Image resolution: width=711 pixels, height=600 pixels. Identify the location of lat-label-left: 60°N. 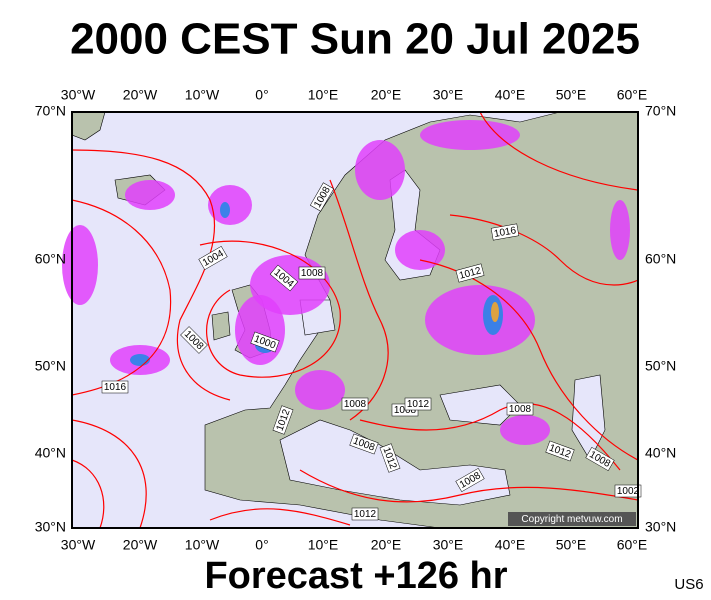
(50, 259).